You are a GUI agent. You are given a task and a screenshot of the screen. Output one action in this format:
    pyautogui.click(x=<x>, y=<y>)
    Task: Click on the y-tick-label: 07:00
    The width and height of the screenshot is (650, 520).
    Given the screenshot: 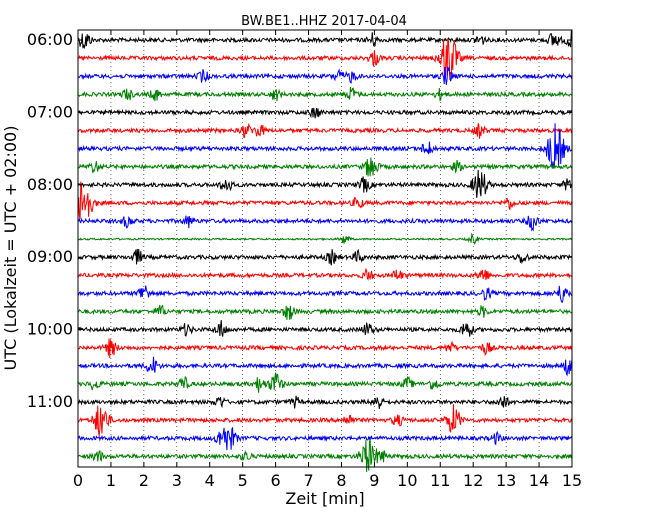 What is the action you would take?
    pyautogui.click(x=50, y=111)
    